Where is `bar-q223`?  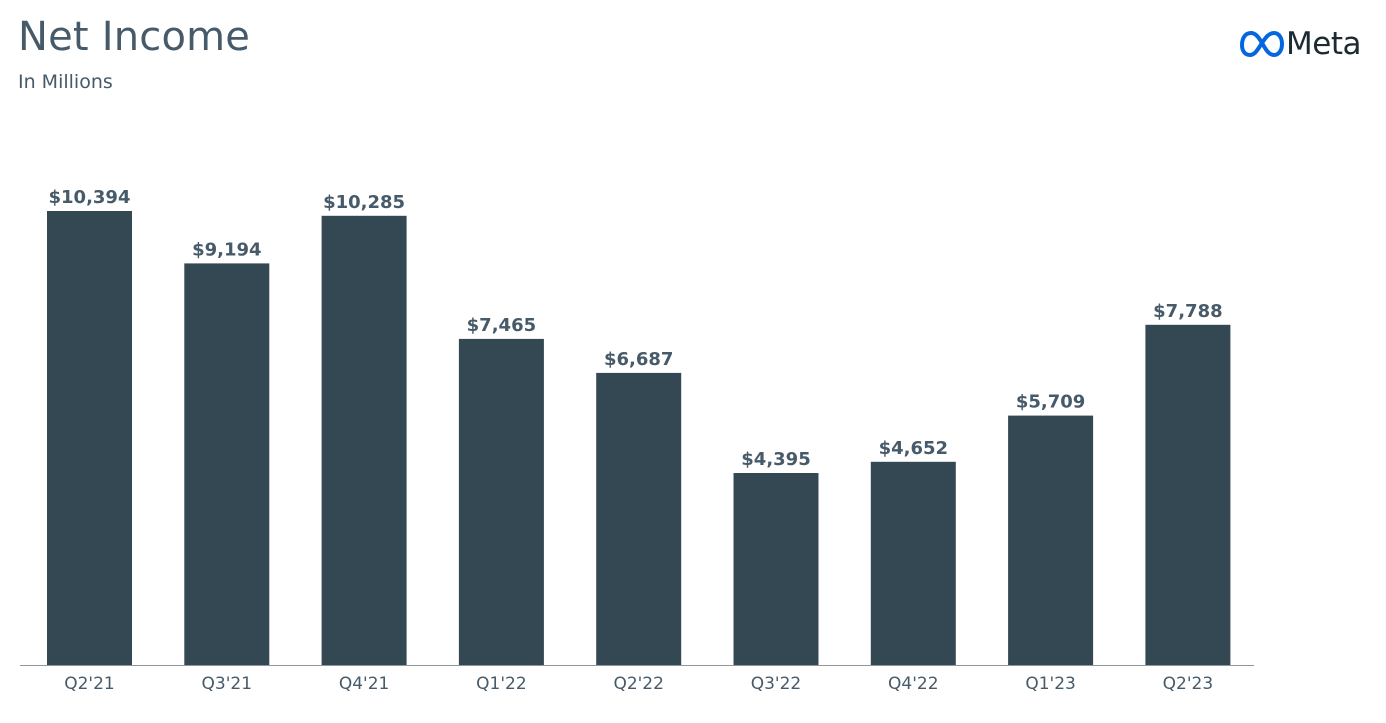 bar-q223 is located at coordinates (1188, 494).